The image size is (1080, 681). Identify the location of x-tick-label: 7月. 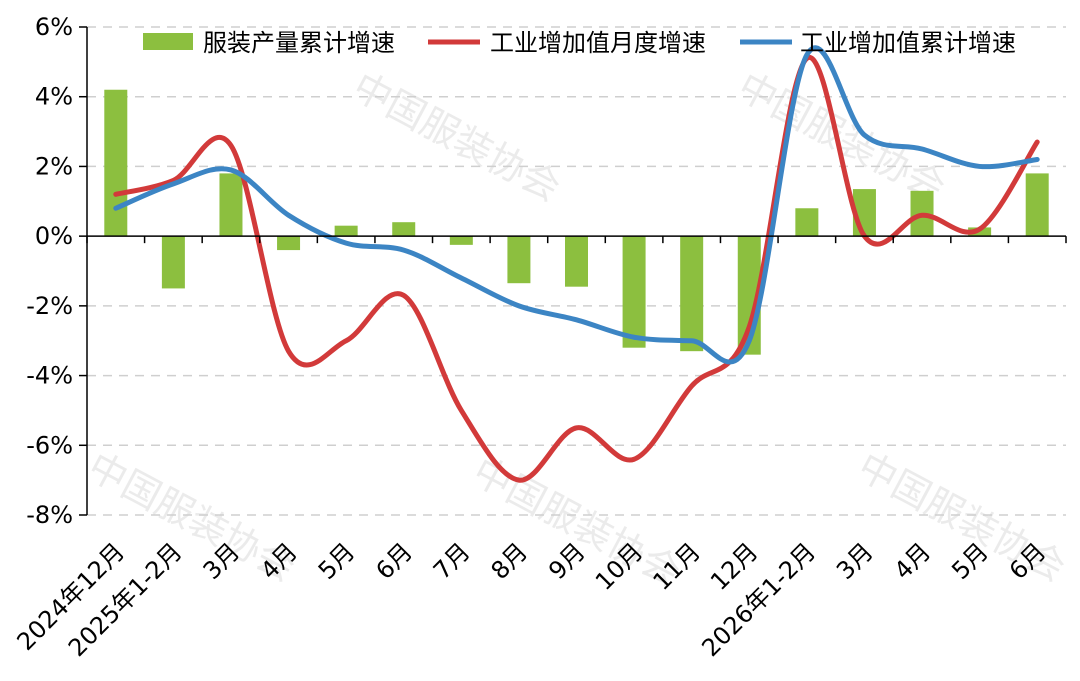
(452, 561).